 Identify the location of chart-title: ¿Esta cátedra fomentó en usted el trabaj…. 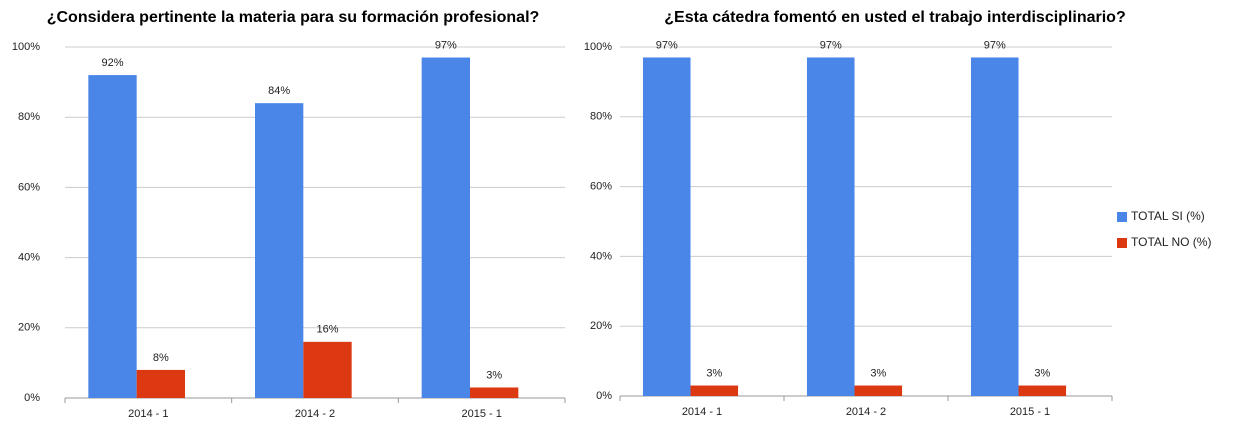
(894, 17).